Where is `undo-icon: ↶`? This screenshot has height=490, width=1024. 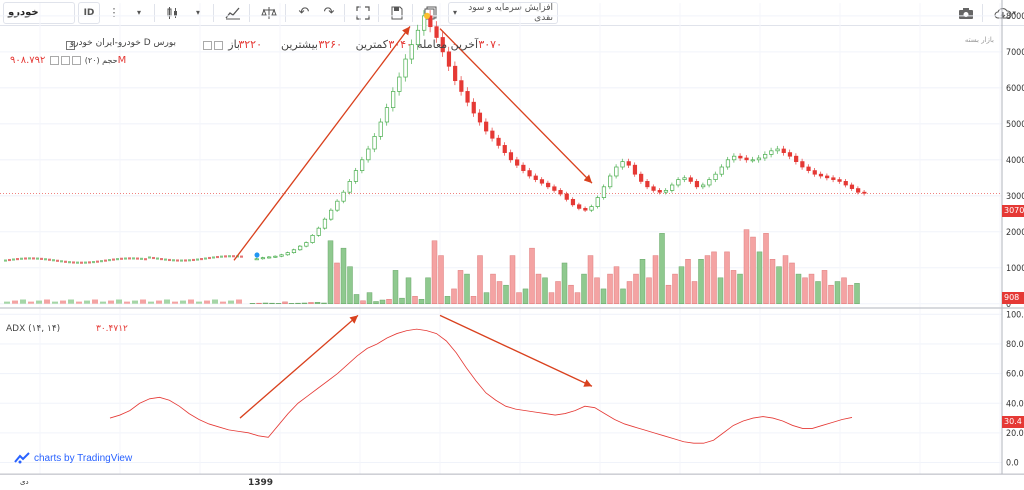
undo-icon: ↶ is located at coordinates (304, 12).